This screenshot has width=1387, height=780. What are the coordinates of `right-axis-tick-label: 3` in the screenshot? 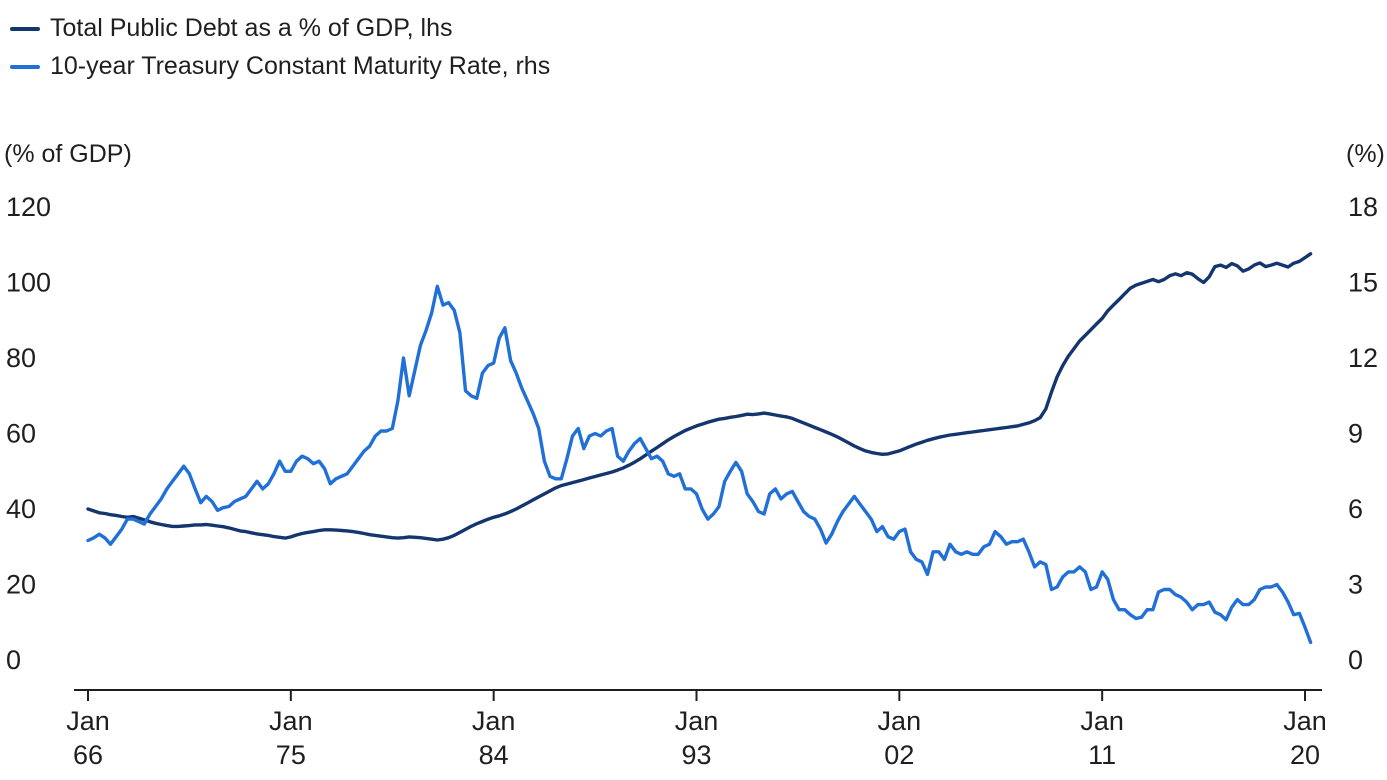 It's located at (1355, 585).